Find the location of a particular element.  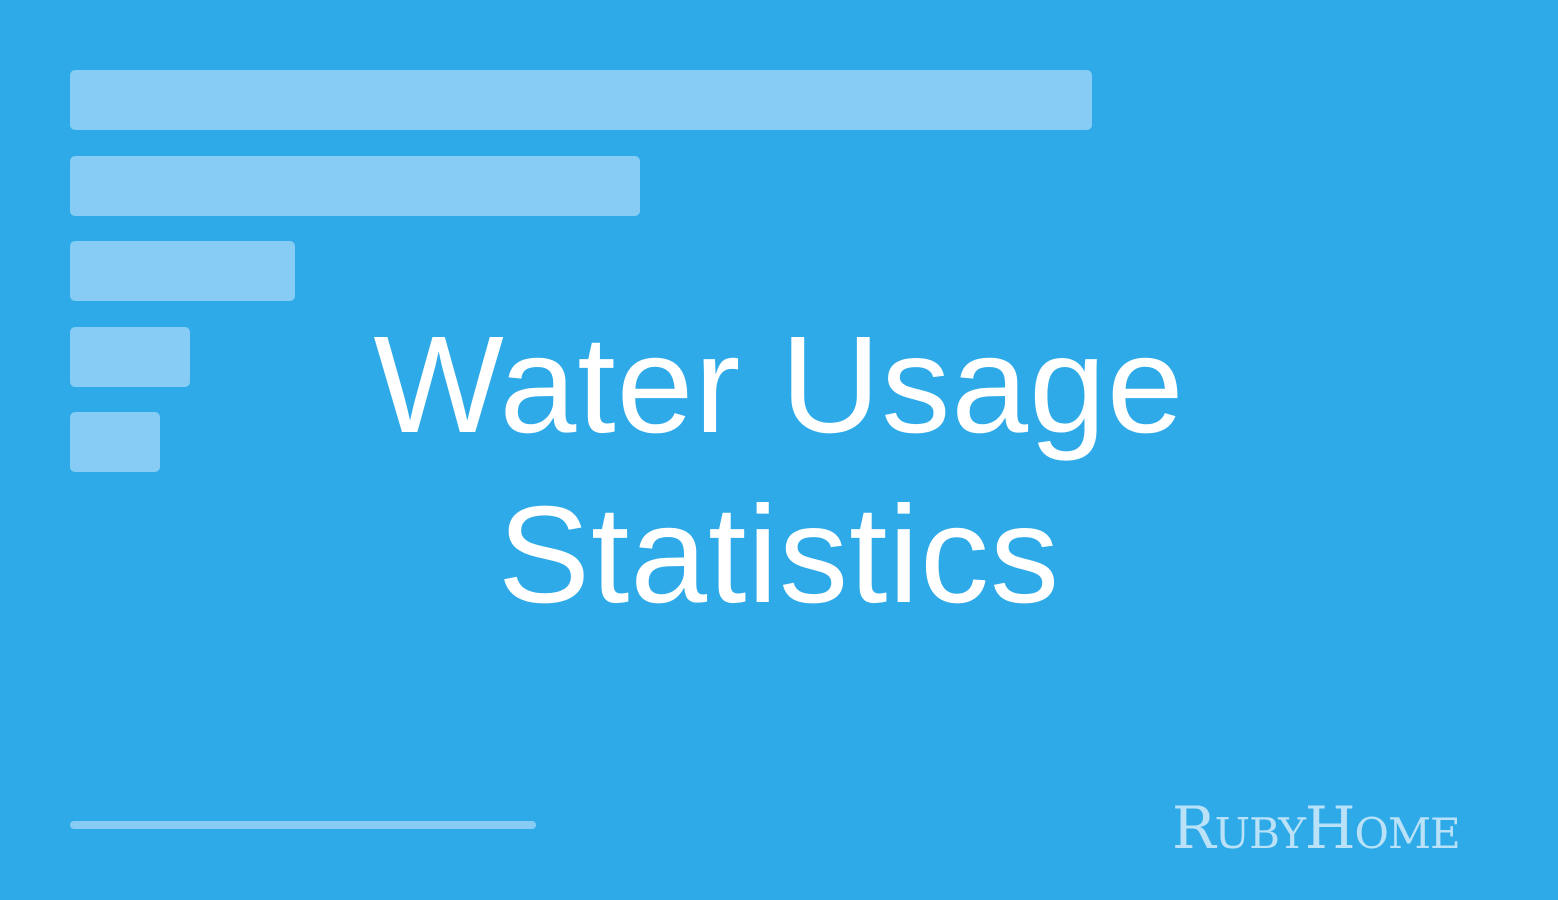

logo-letter-h: H is located at coordinates (1330, 828).